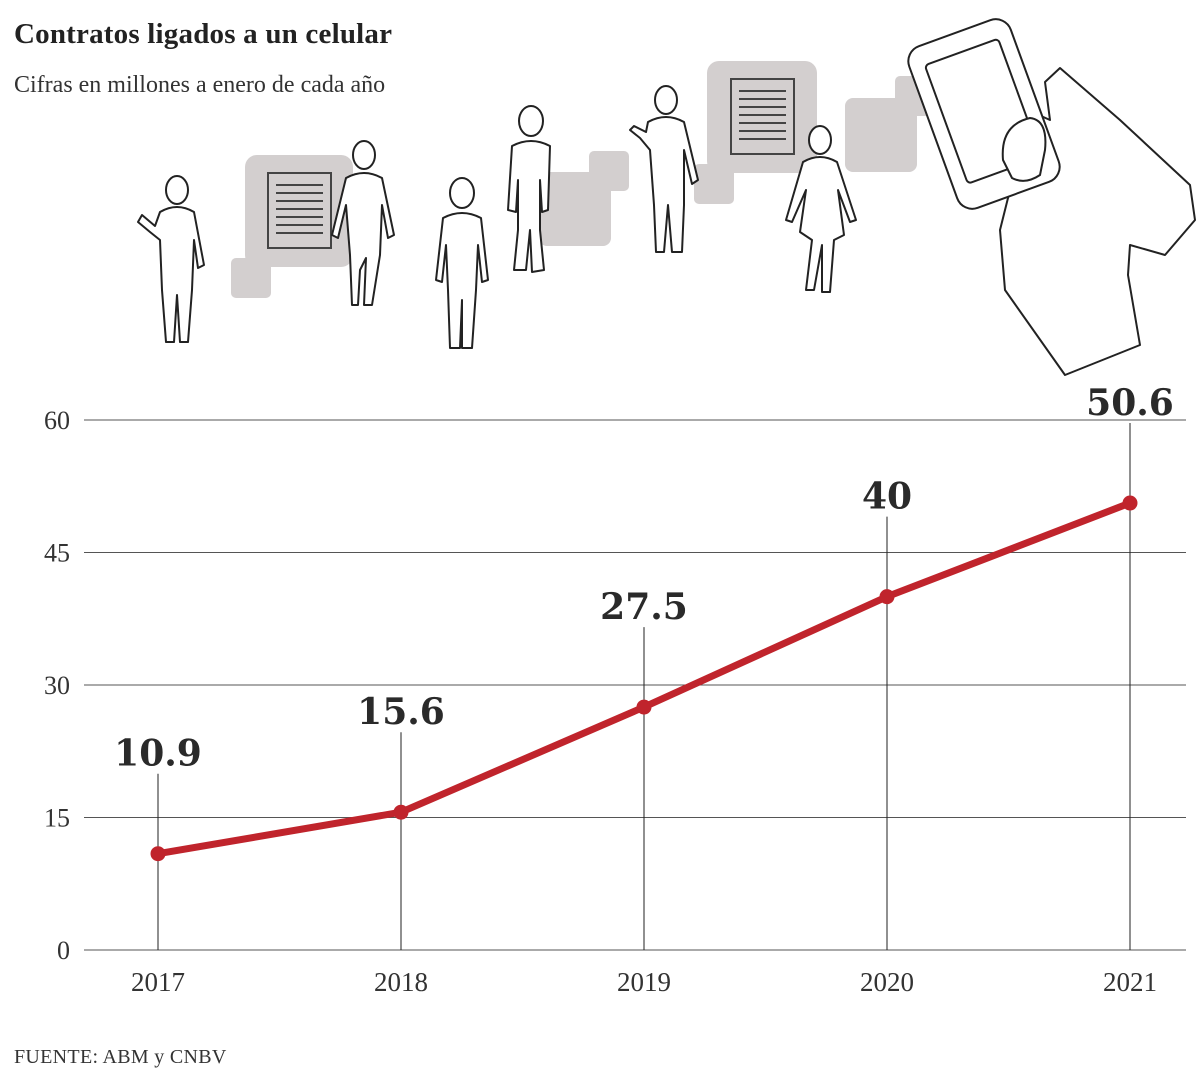 Image resolution: width=1200 pixels, height=1078 pixels. What do you see at coordinates (1130, 403) in the screenshot?
I see `value-label: 50.6` at bounding box center [1130, 403].